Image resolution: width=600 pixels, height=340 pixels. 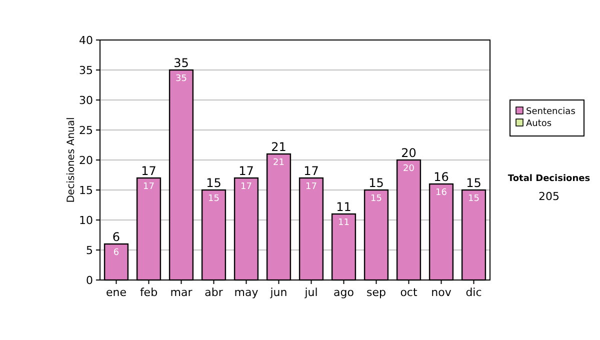 I want to click on data-label: 20, so click(x=409, y=169).